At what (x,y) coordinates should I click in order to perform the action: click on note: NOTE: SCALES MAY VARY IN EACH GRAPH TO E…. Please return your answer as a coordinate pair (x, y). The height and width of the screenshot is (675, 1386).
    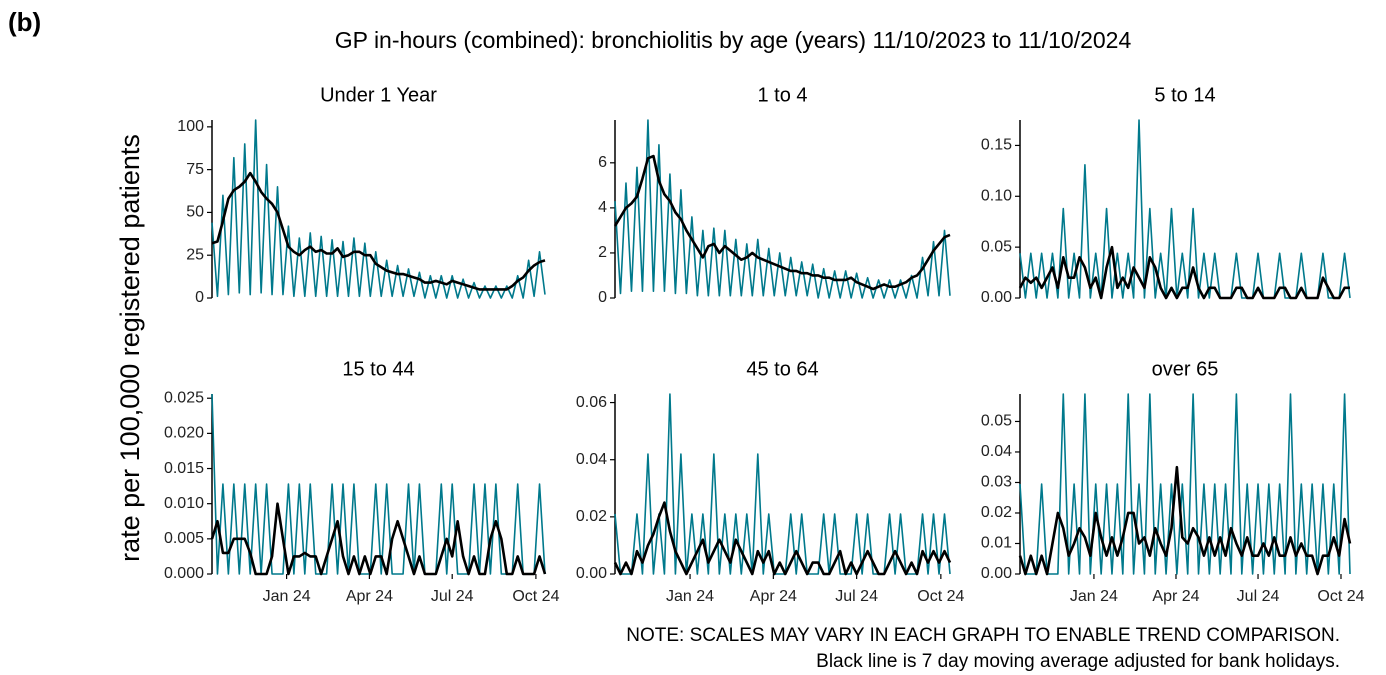
    Looking at the image, I should click on (983, 635).